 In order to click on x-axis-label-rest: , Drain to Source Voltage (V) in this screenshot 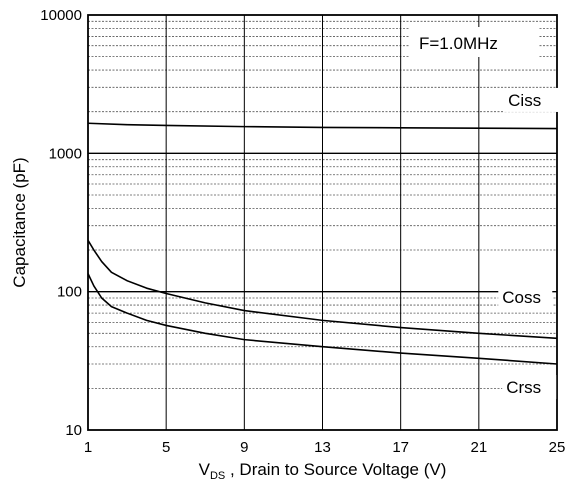, I will do `click(335, 469)`.